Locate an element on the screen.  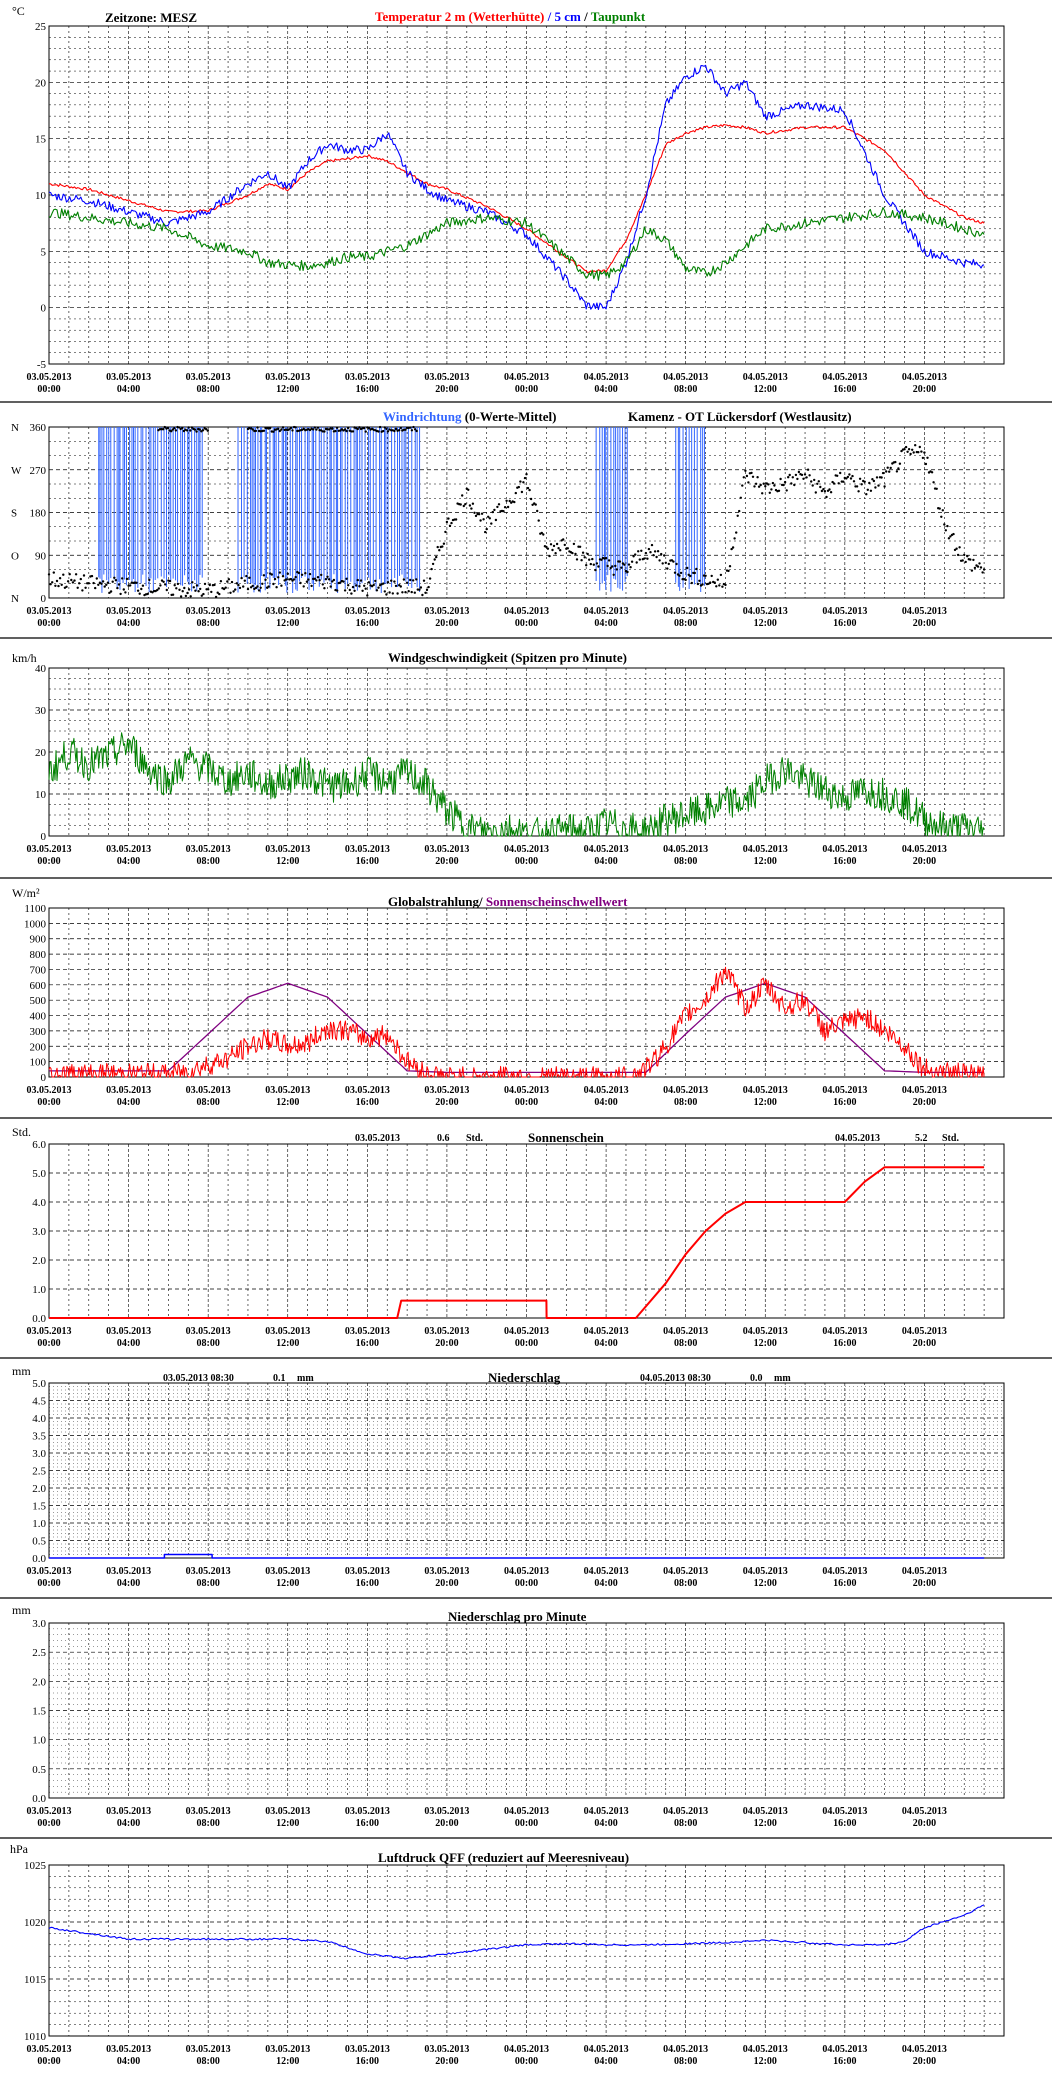
y-tick-label: 10 is located at coordinates (41, 196).